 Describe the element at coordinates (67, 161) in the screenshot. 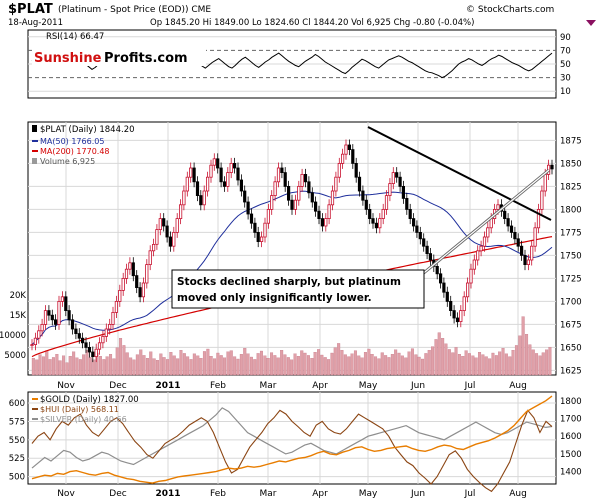

I see `volume-legend: Volume 6,925` at that location.